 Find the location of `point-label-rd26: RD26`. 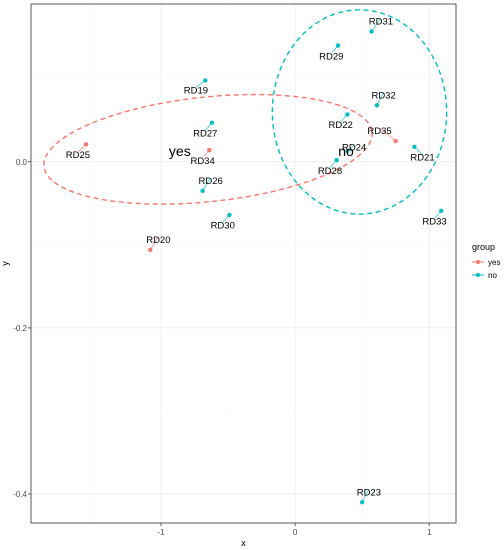

point-label-rd26: RD26 is located at coordinates (211, 181).